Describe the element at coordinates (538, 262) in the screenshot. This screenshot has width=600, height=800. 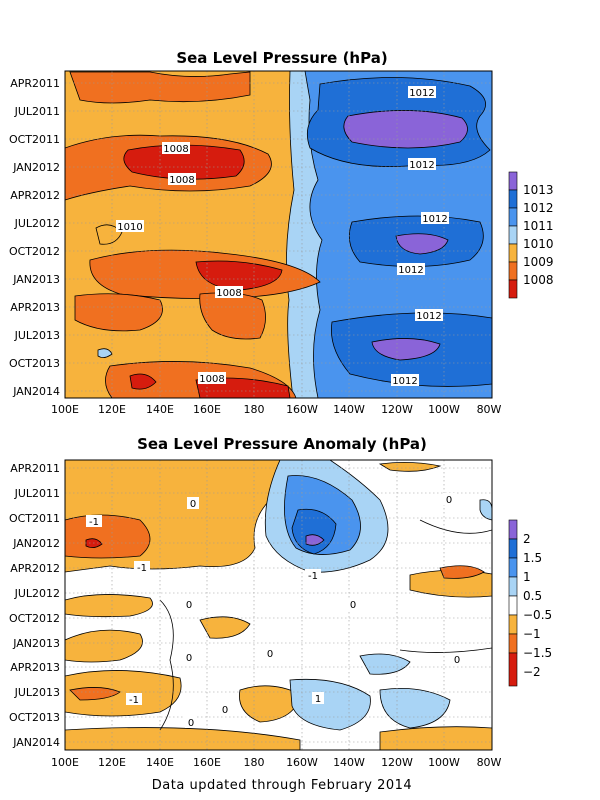
I see `colorbar-label: 1009` at that location.